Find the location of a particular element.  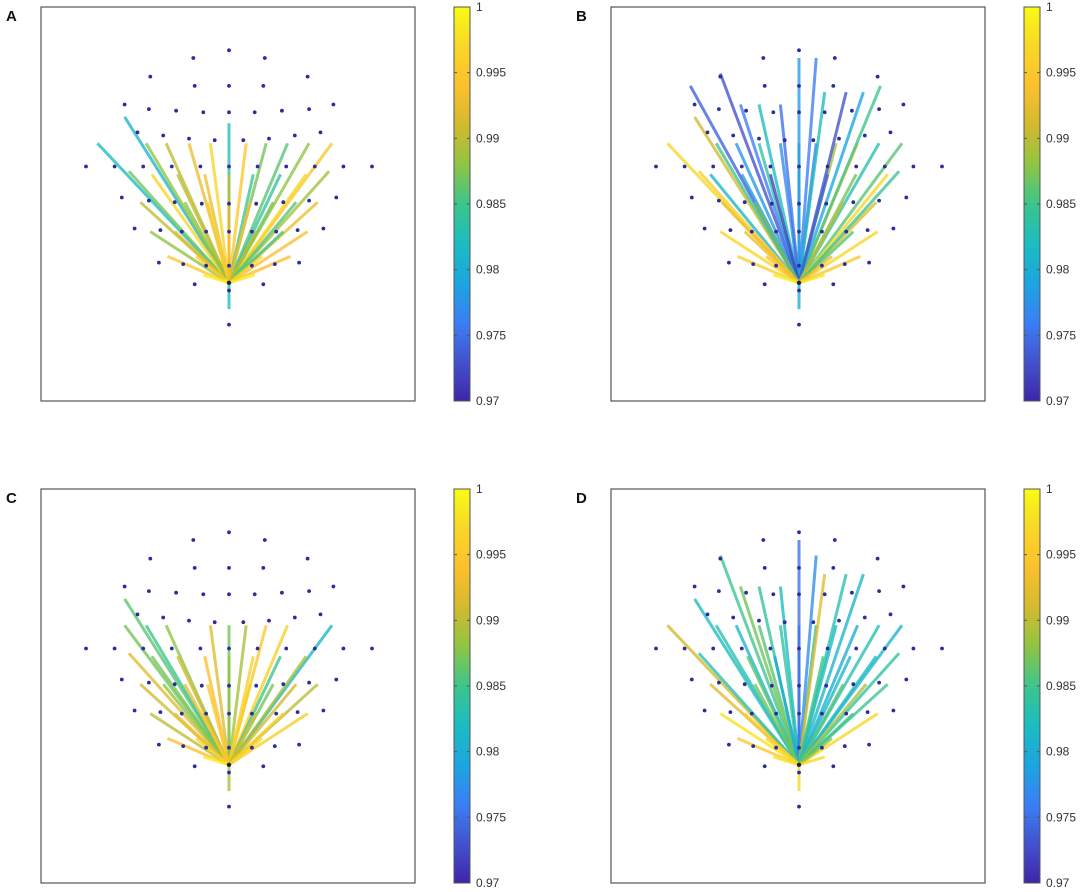

hub-electrode-dot is located at coordinates (799, 282).